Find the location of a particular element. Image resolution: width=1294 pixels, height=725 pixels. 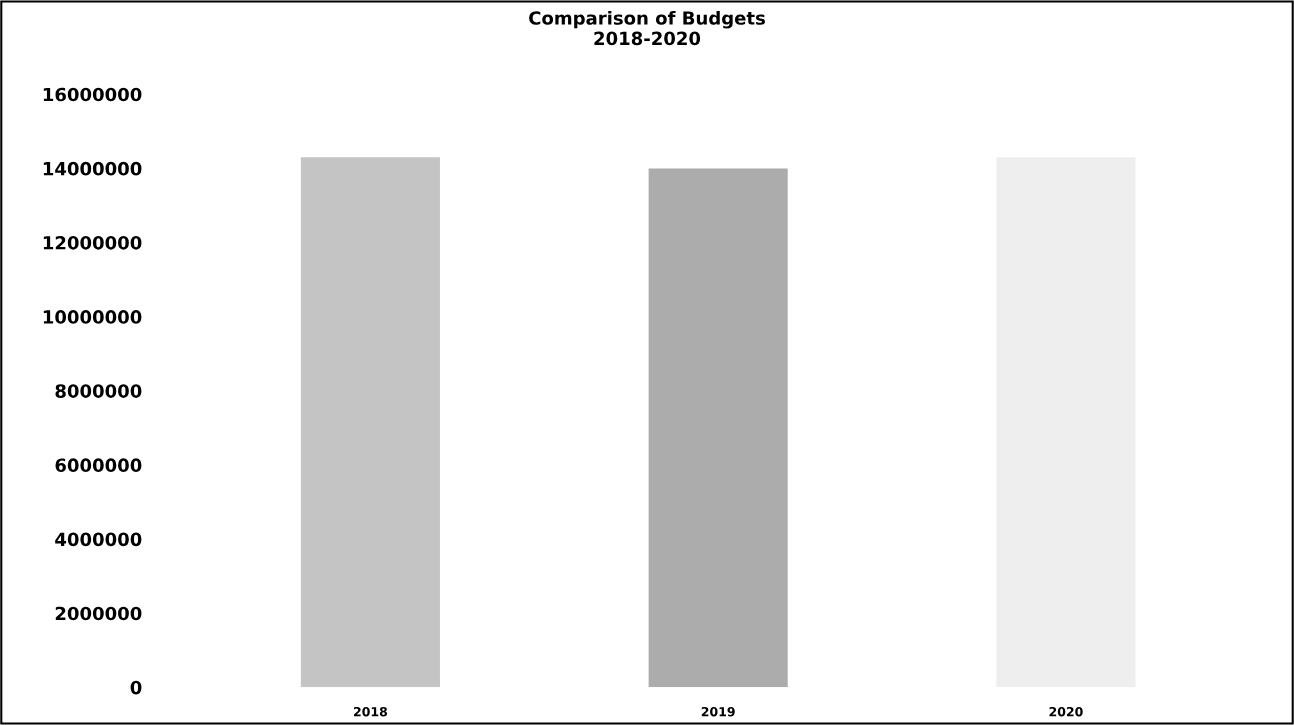

y-tick-label: 2000000 is located at coordinates (98, 613).